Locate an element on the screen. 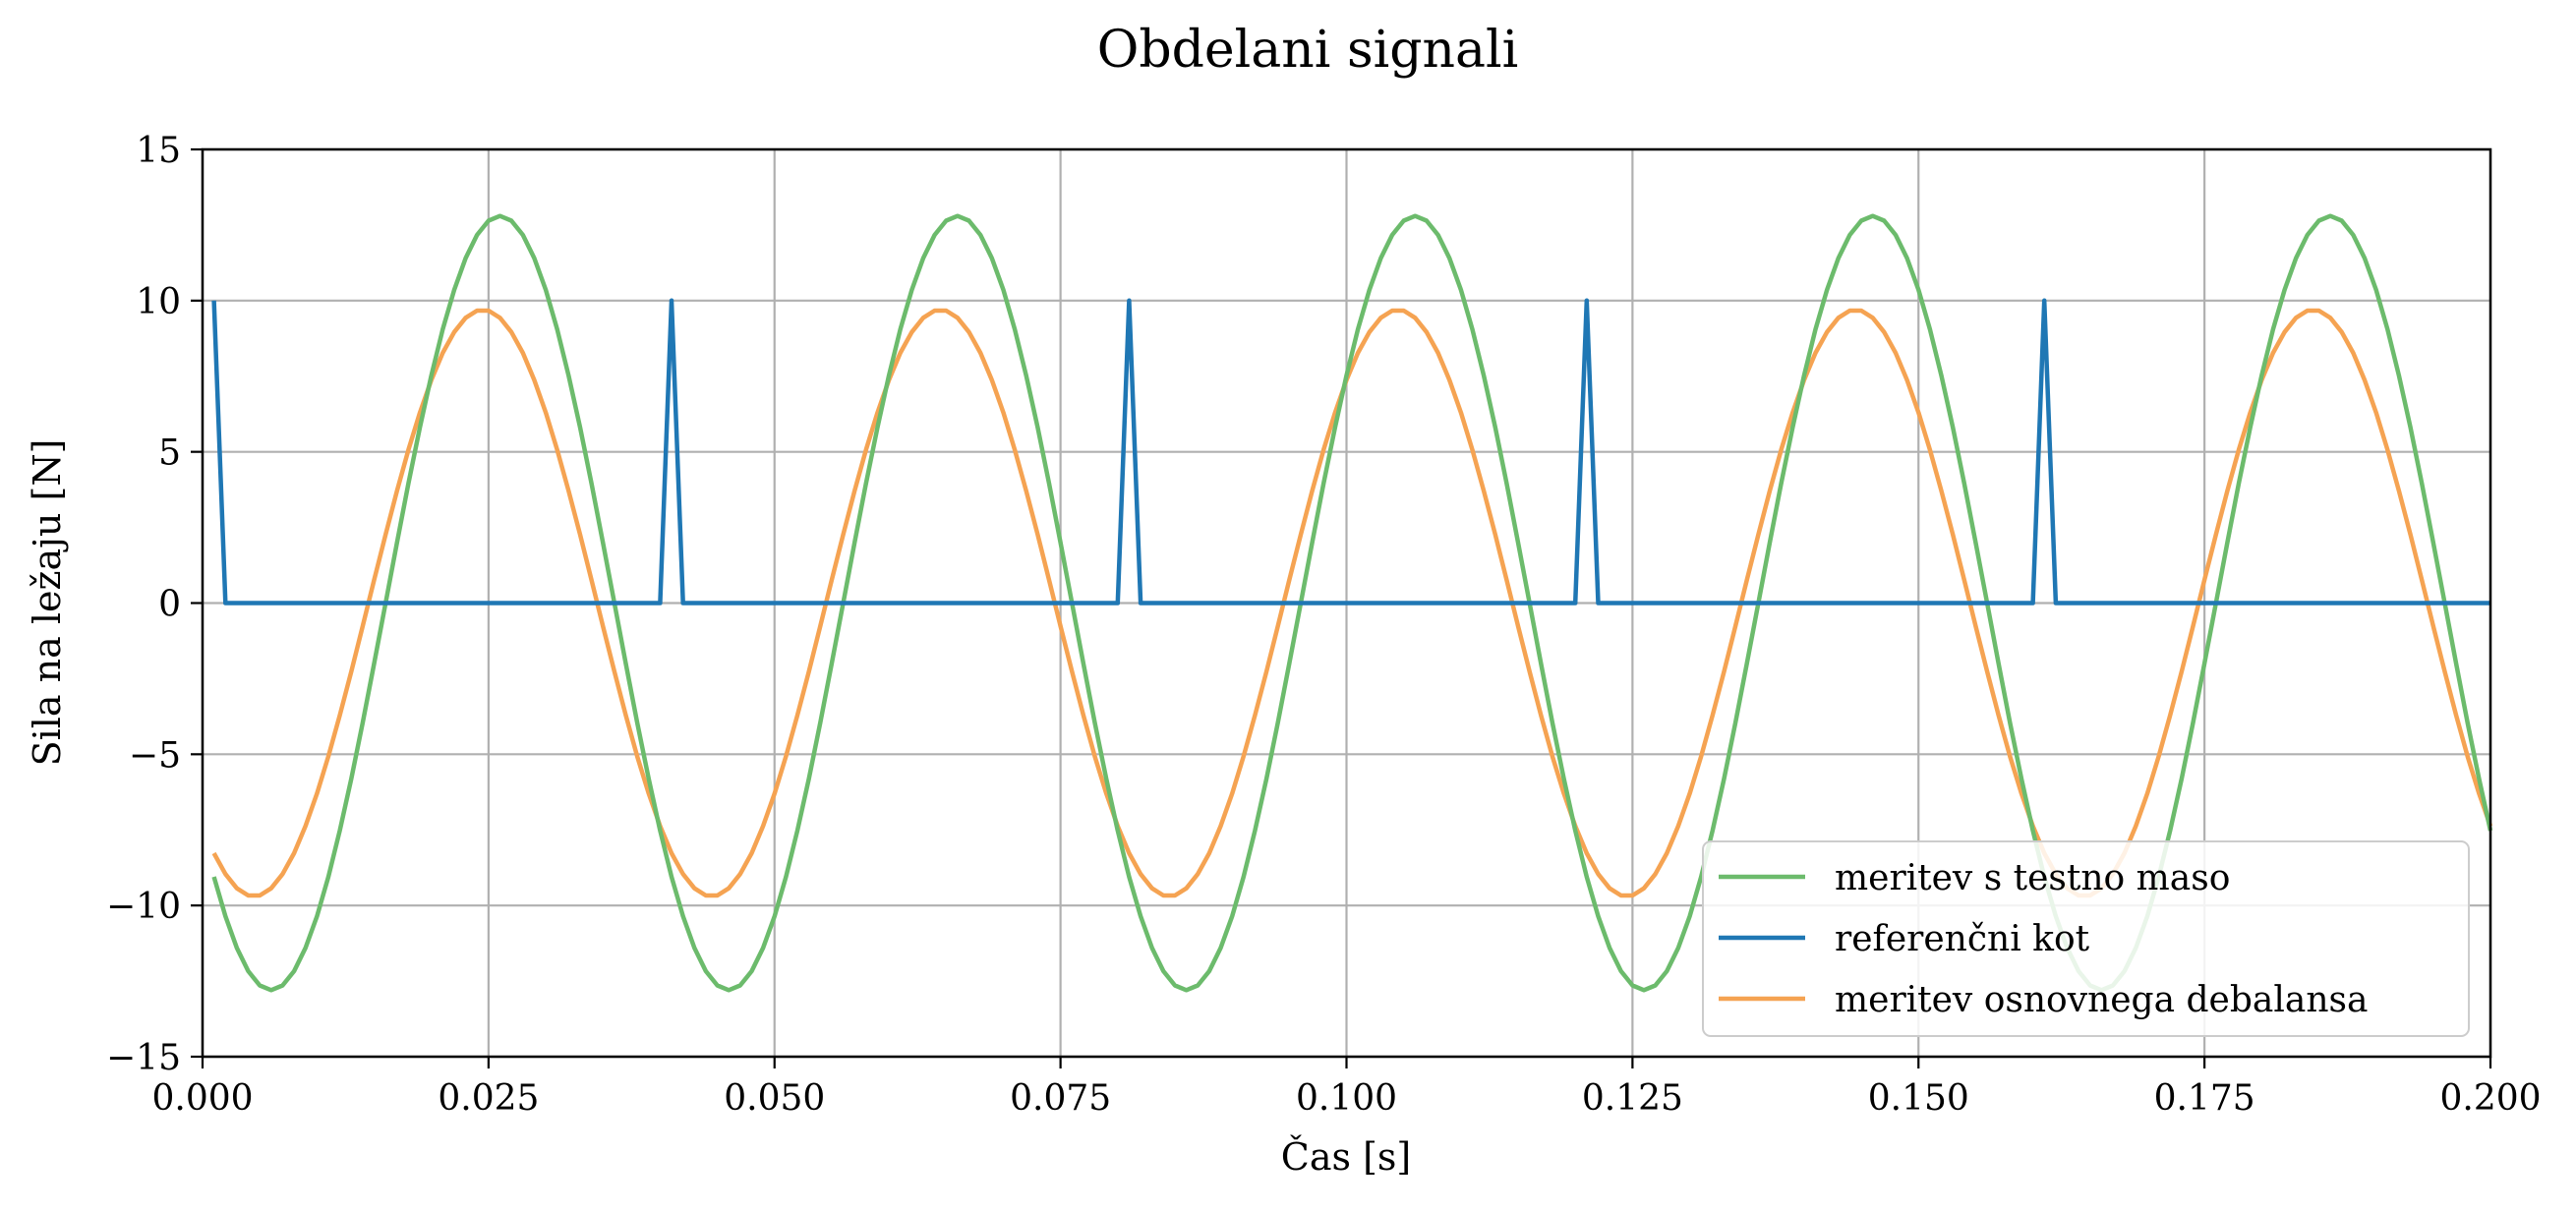  legend-label: referenčni kot is located at coordinates (1962, 939).